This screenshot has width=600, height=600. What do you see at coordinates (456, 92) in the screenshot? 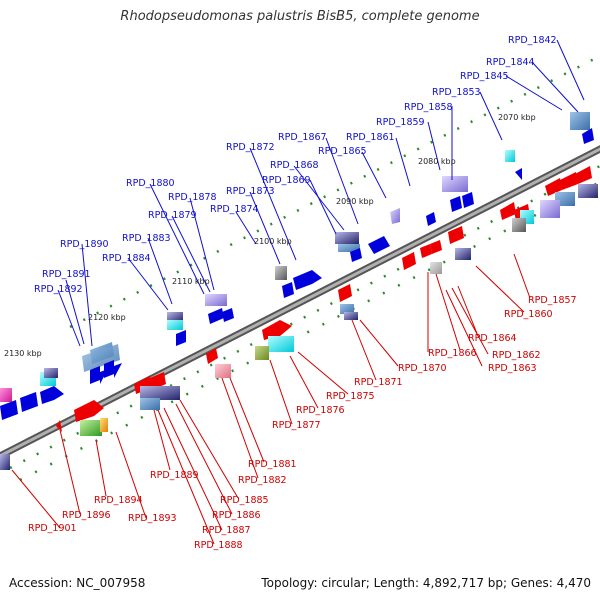
I see `gene-label: RPD_1853` at bounding box center [456, 92].